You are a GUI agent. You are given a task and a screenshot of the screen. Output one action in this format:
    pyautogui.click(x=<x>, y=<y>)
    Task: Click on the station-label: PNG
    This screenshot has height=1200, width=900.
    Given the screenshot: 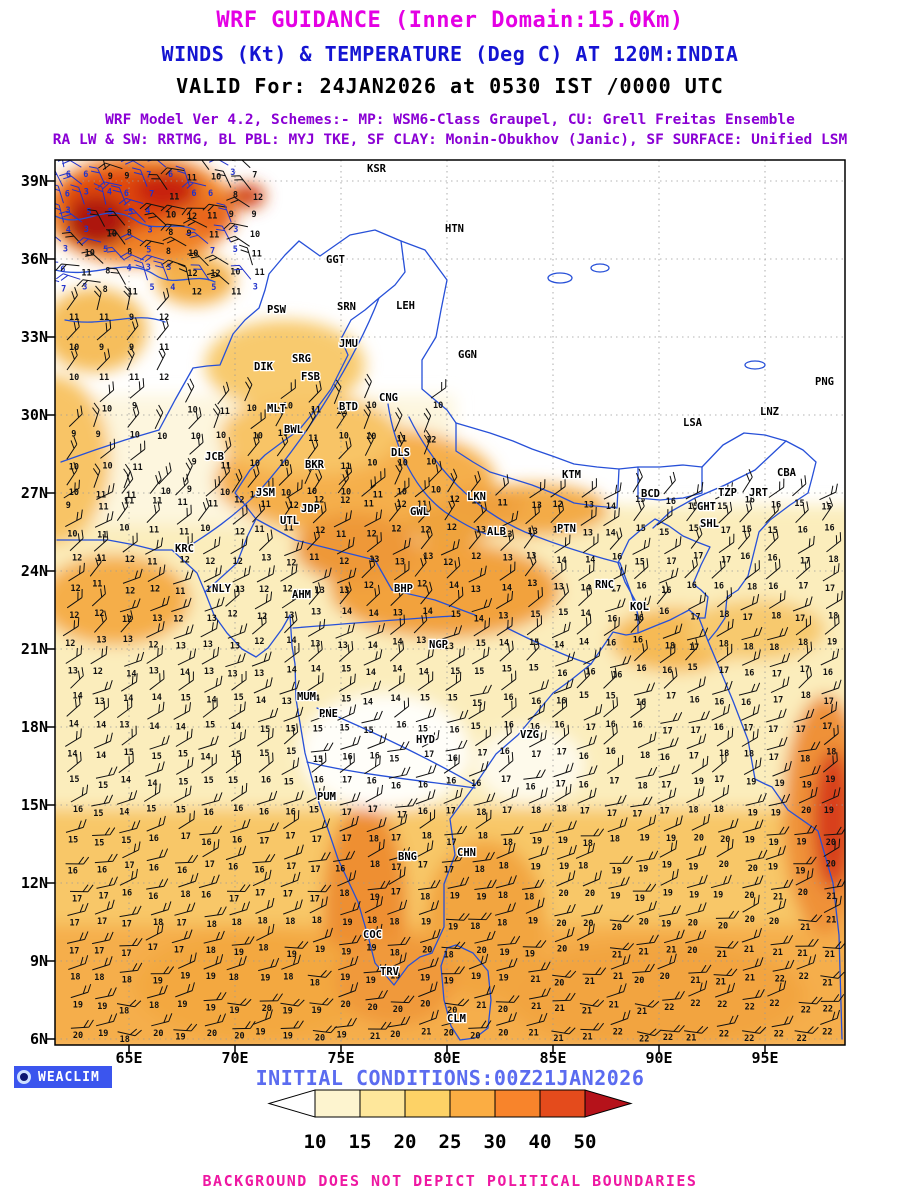 What is the action you would take?
    pyautogui.click(x=824, y=382)
    